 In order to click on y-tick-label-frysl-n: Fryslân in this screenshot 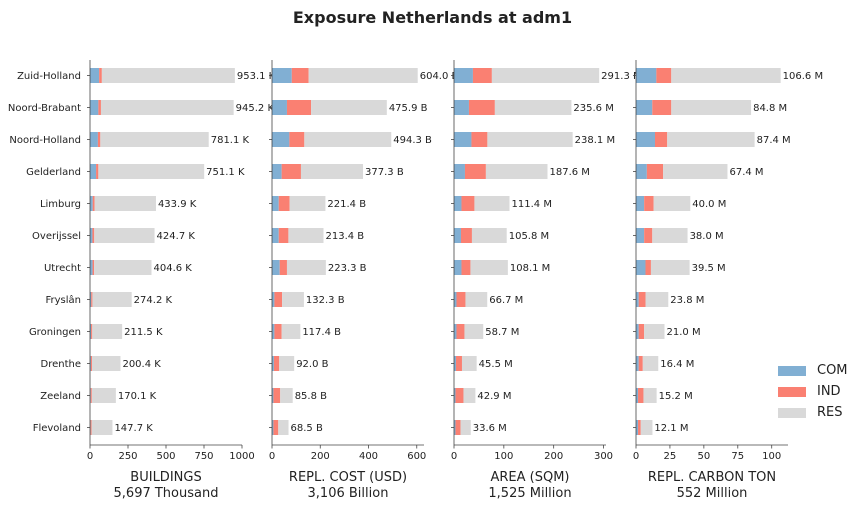, I will do `click(63, 300)`.